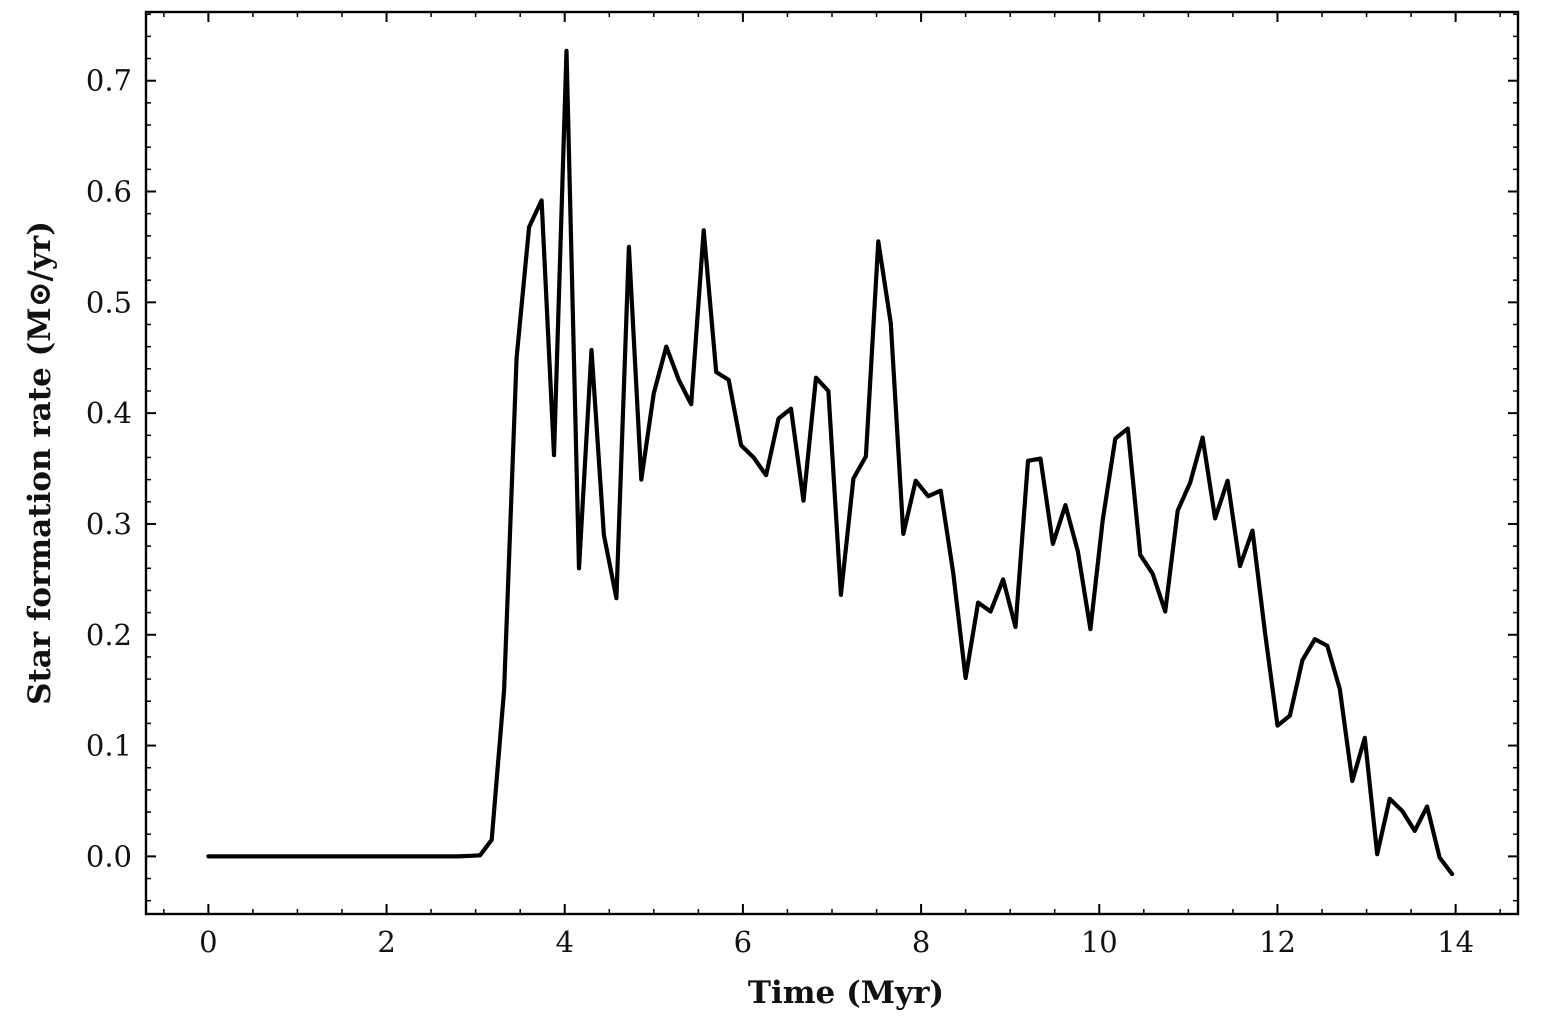 The image size is (1560, 1026). I want to click on y-tick-label: 0.4, so click(109, 413).